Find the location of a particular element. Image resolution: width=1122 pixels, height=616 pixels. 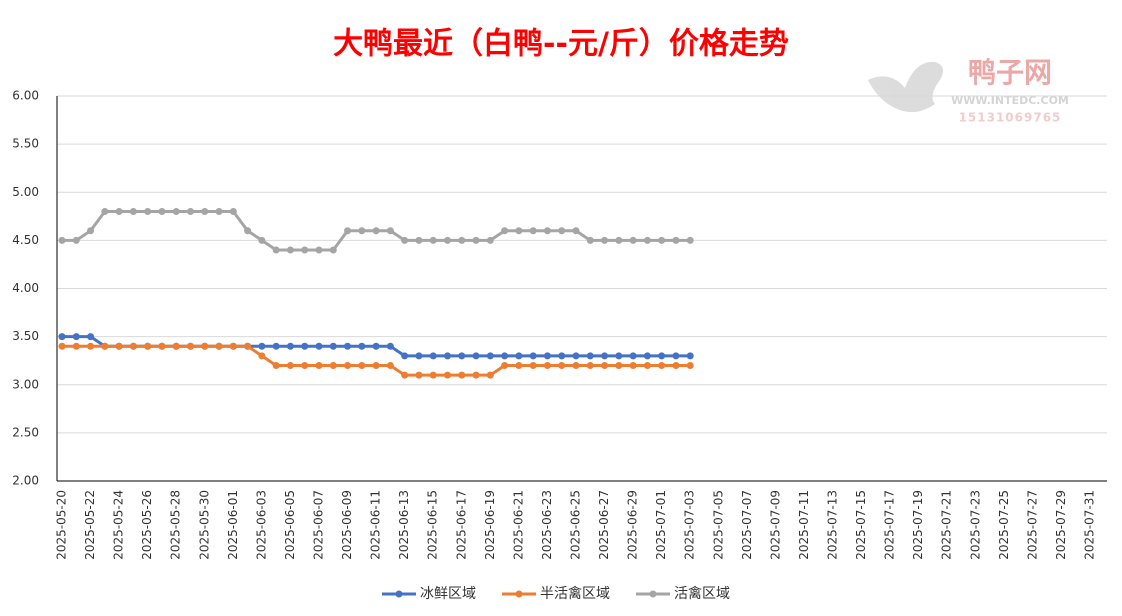

x-tick-label: 2025-06-11 is located at coordinates (376, 525).